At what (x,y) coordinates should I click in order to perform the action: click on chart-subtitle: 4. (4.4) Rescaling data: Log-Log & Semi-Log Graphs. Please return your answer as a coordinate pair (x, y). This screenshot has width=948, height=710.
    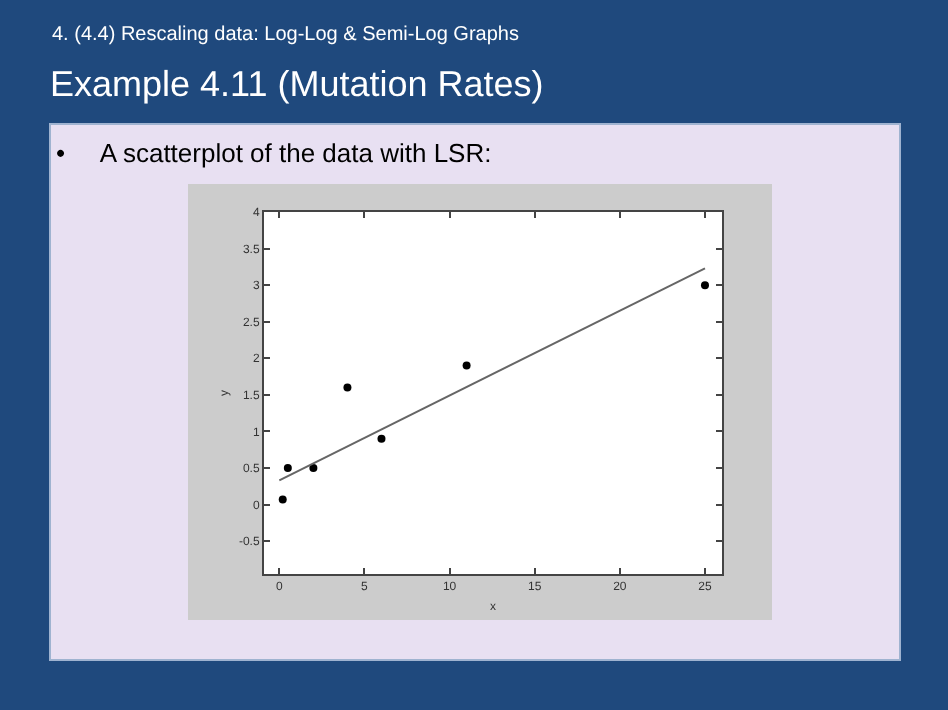
    Looking at the image, I should click on (285, 35).